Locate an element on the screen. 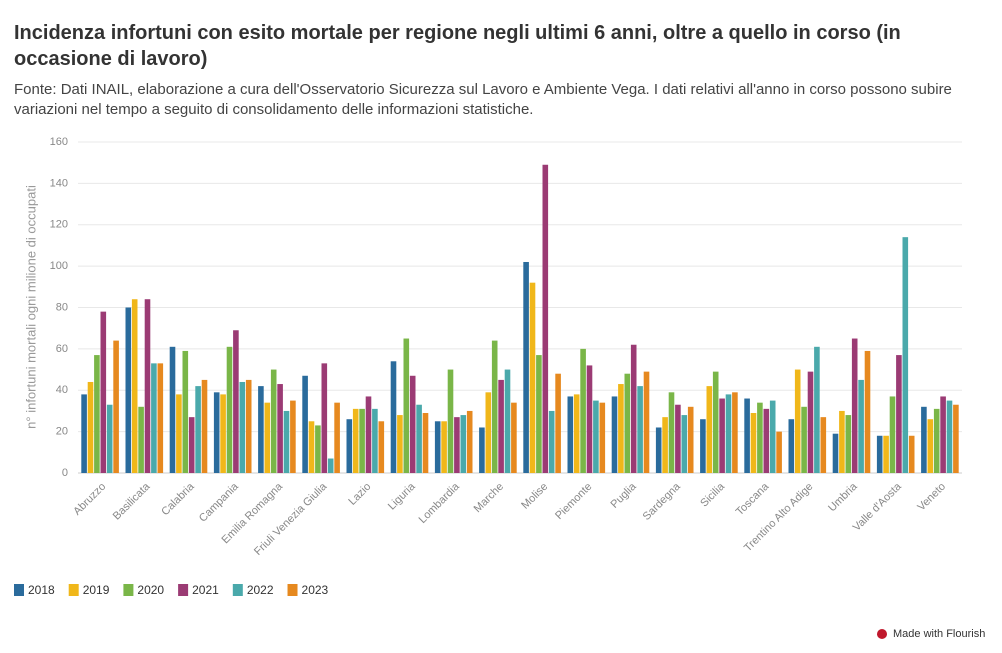 The height and width of the screenshot is (653, 1002). x-tick-label: Friuli Venezia Giulia is located at coordinates (291, 519).